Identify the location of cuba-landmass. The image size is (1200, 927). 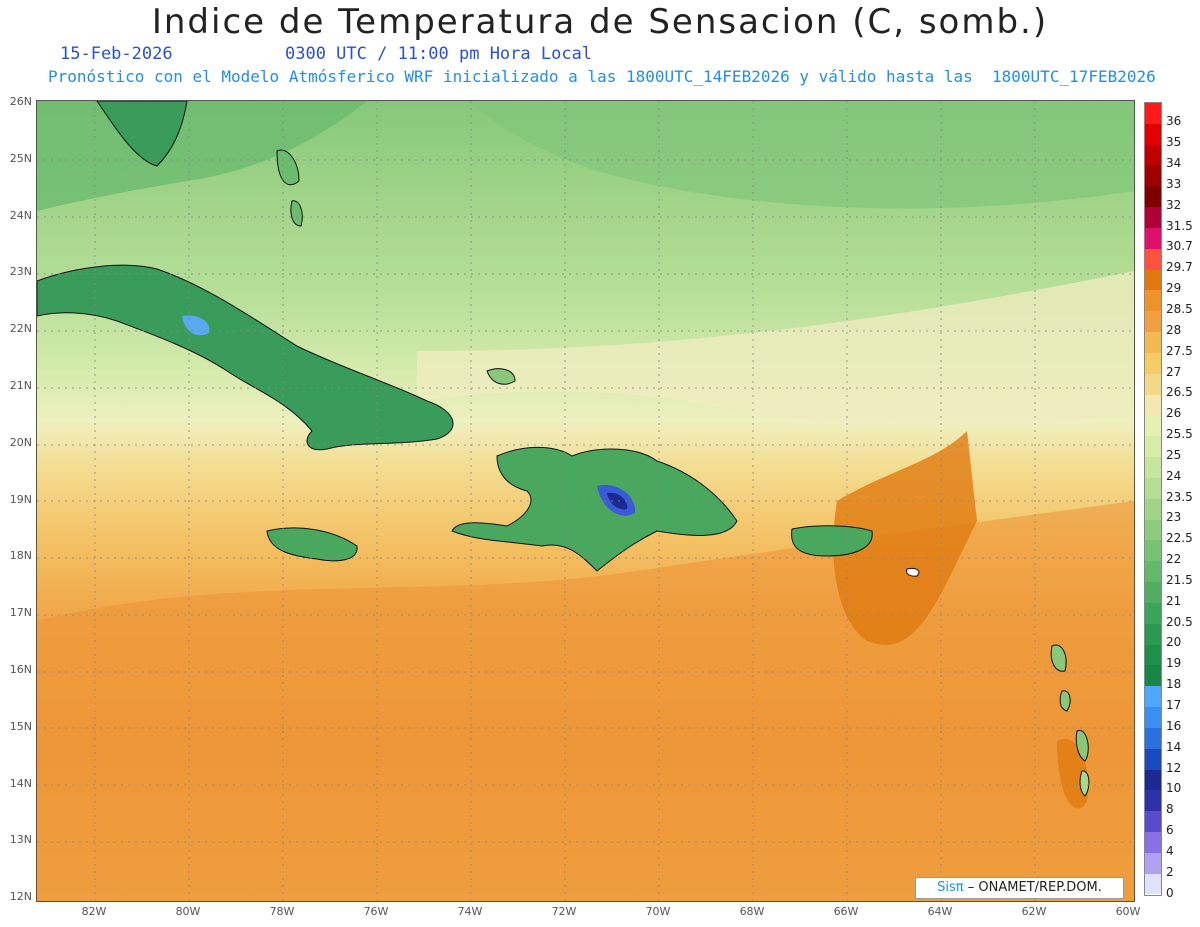
(245, 357).